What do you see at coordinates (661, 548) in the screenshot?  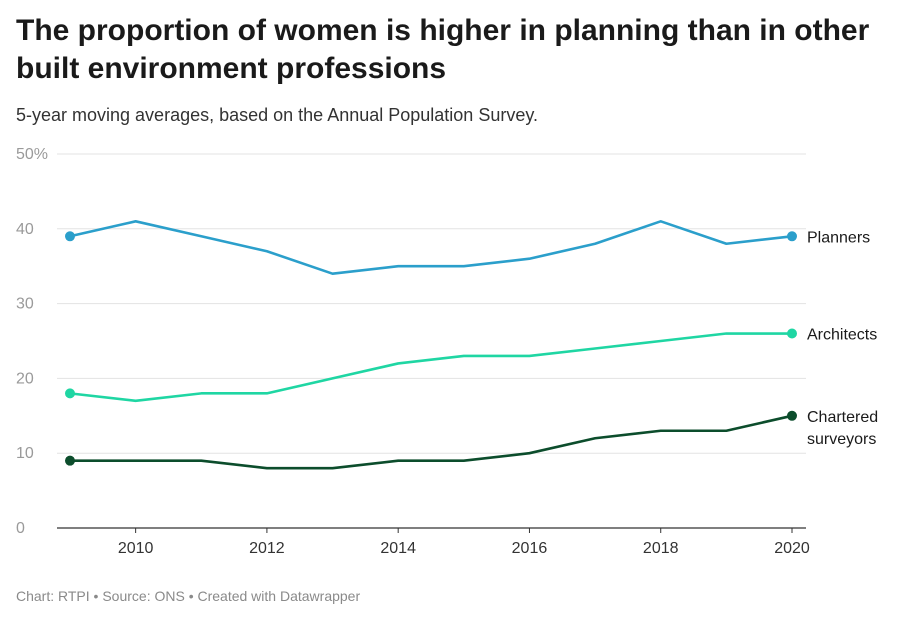 I see `x-tick-label: 2018` at bounding box center [661, 548].